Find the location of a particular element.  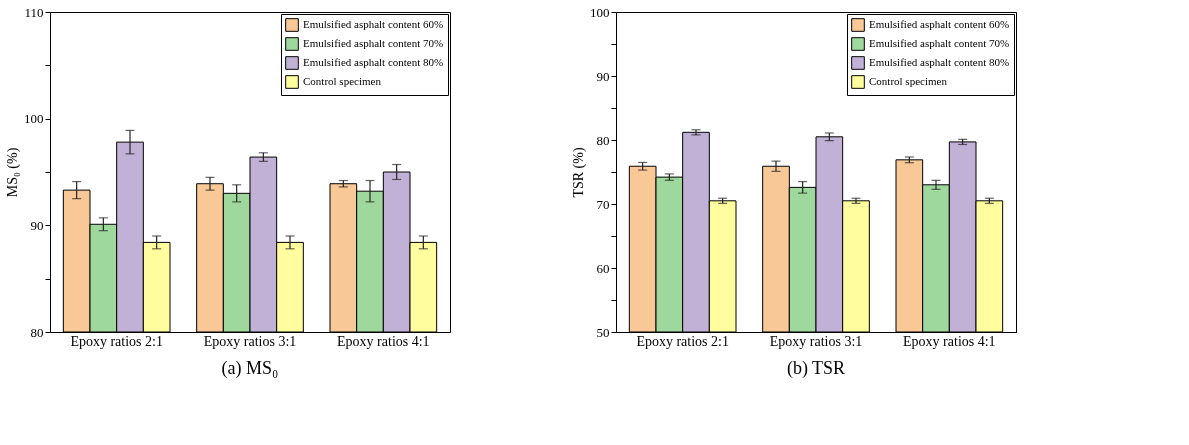

y-tick-label: 70 is located at coordinates (603, 204).